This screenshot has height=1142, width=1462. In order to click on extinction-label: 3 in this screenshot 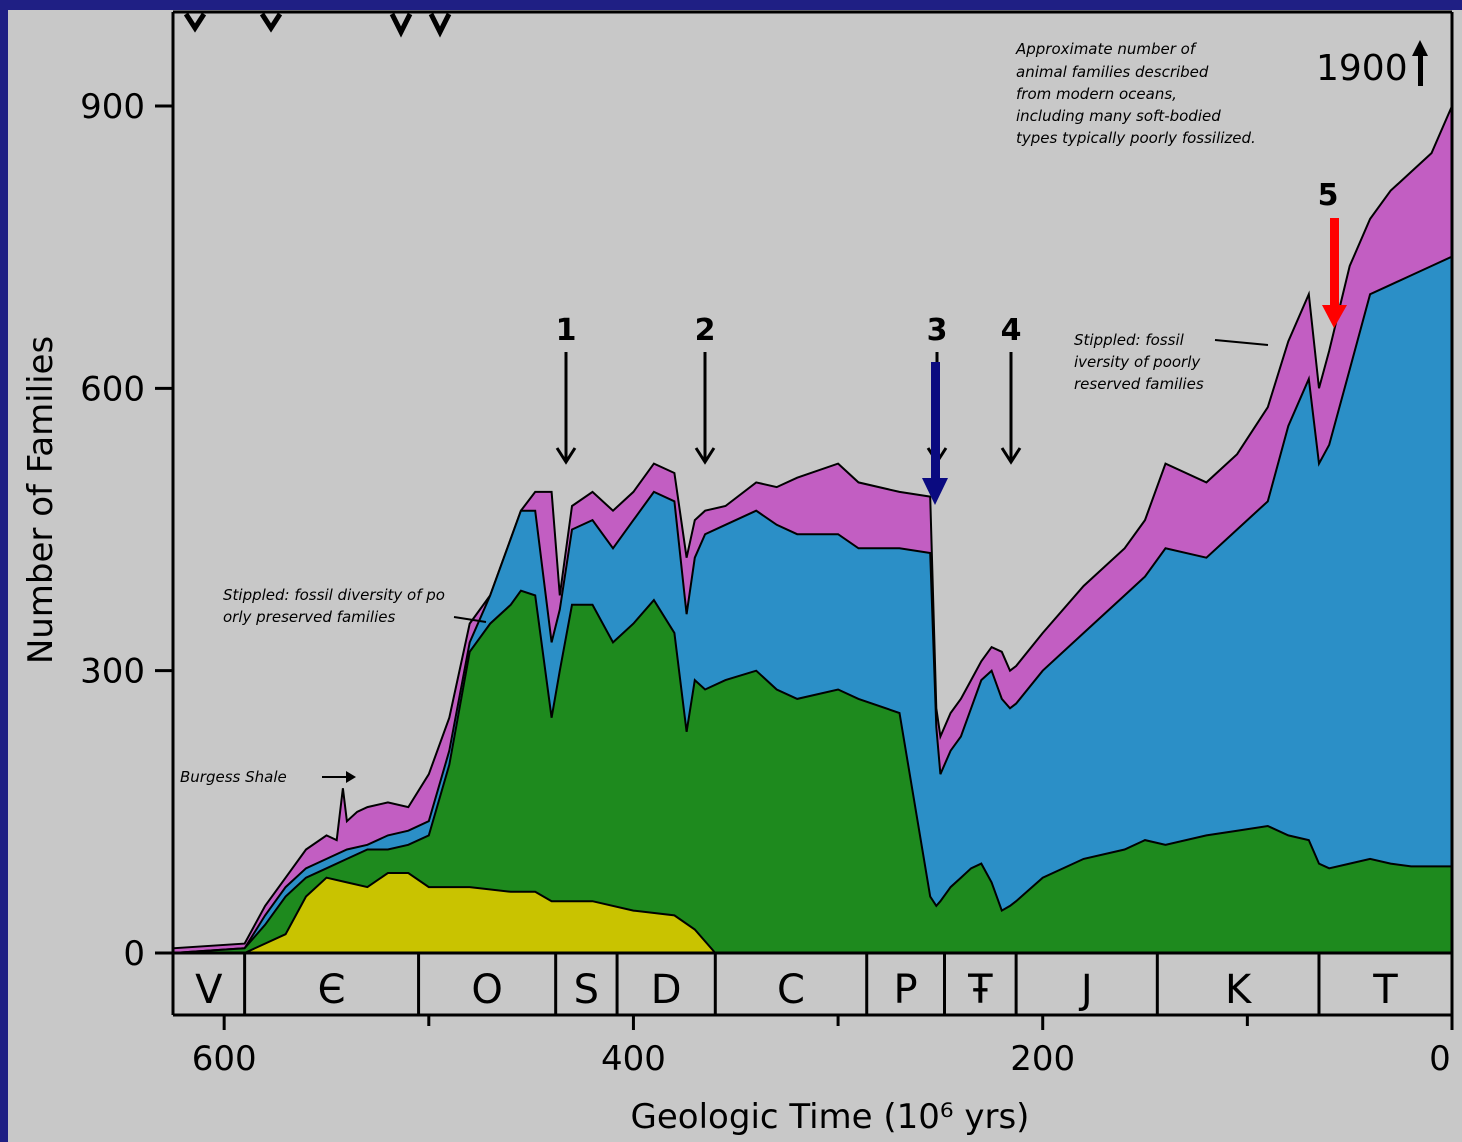, I will do `click(937, 330)`.